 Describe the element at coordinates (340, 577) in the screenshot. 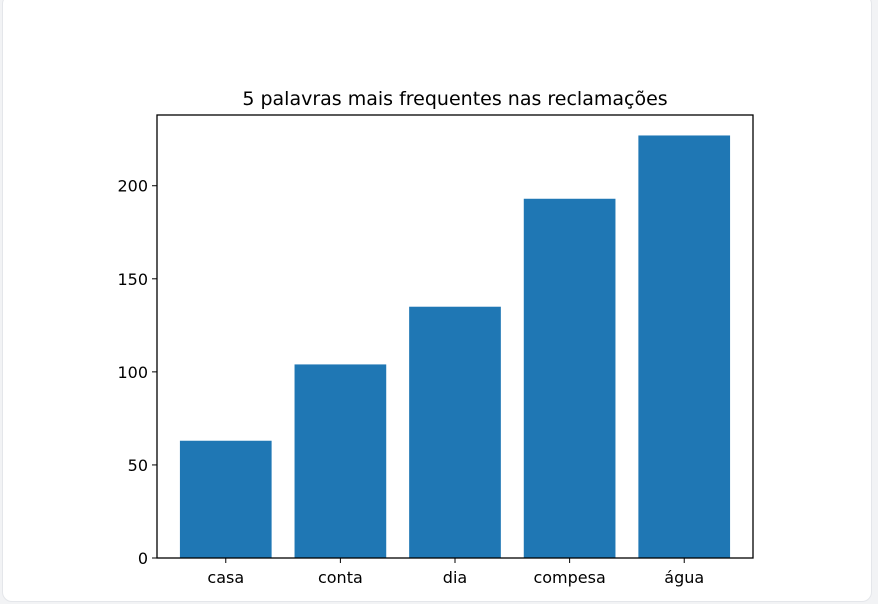

I see `x-tick-label: conta` at that location.